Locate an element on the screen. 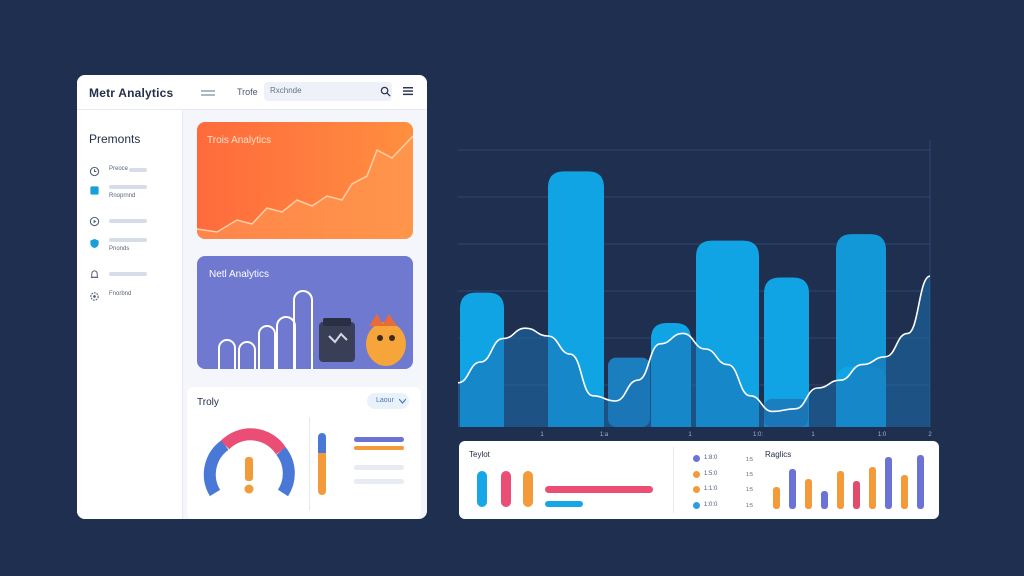  panel-title: Troly is located at coordinates (208, 402).